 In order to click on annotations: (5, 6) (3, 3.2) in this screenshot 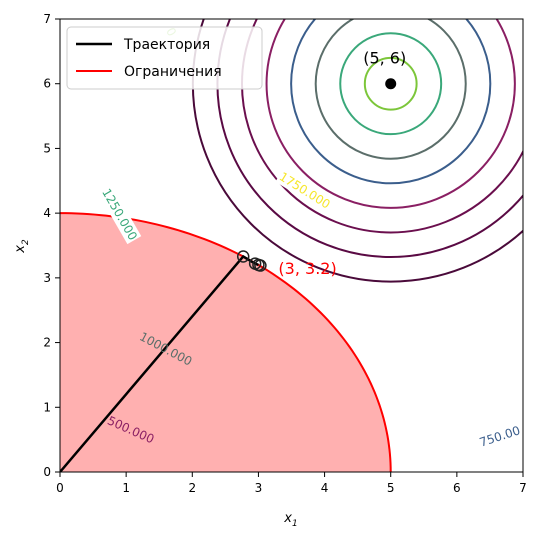, I will do `click(342, 163)`.